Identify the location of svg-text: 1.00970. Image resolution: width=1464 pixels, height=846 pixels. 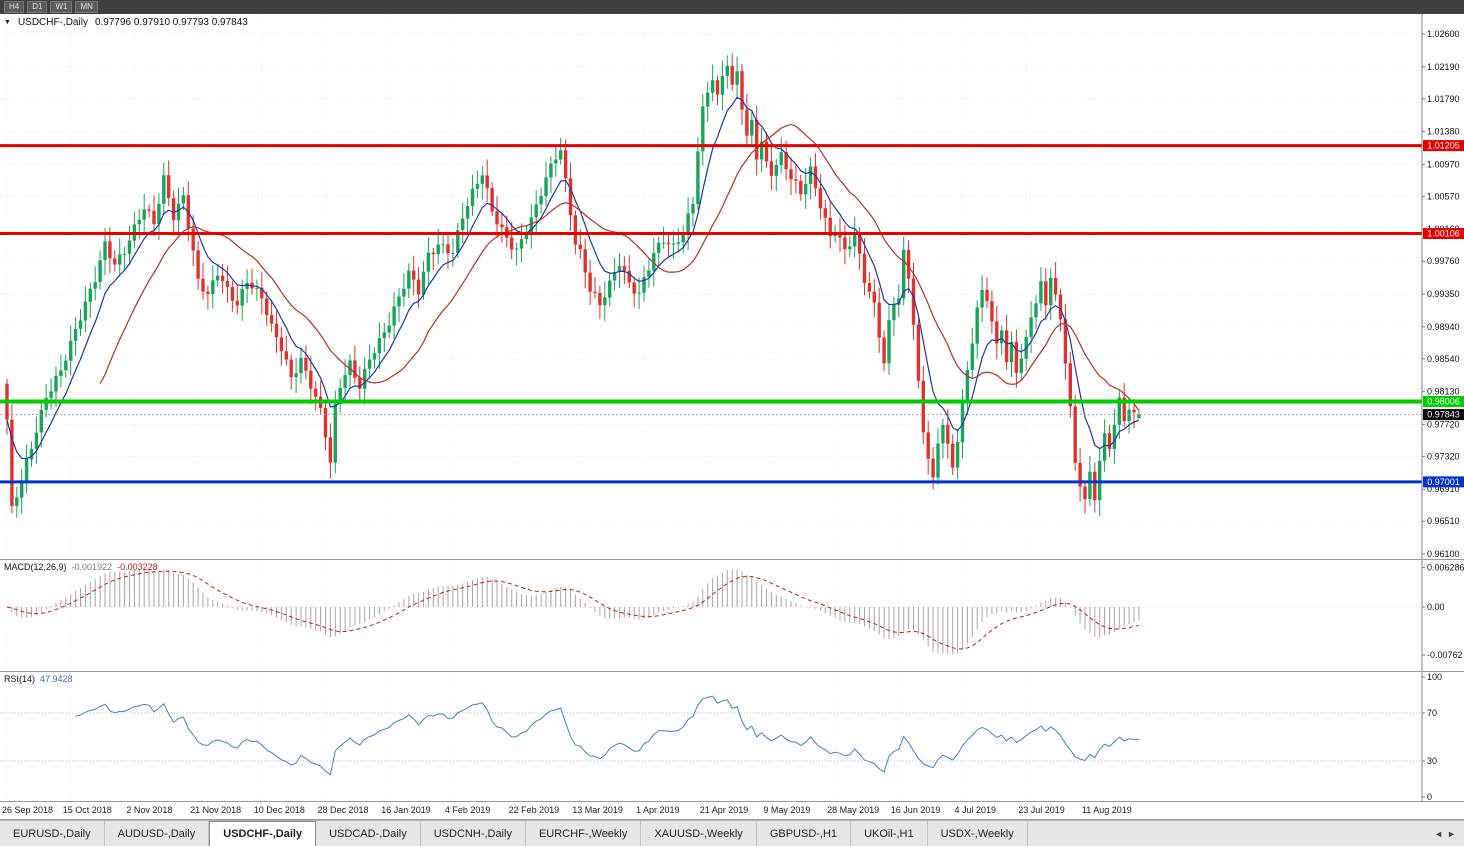
(1443, 164).